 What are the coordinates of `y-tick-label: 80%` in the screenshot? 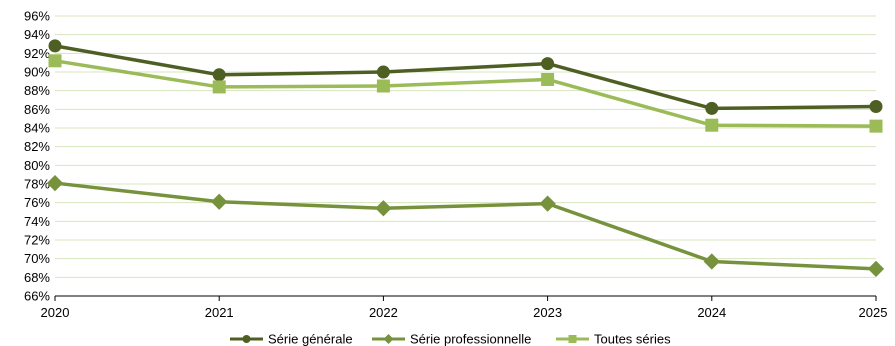 It's located at (37, 165).